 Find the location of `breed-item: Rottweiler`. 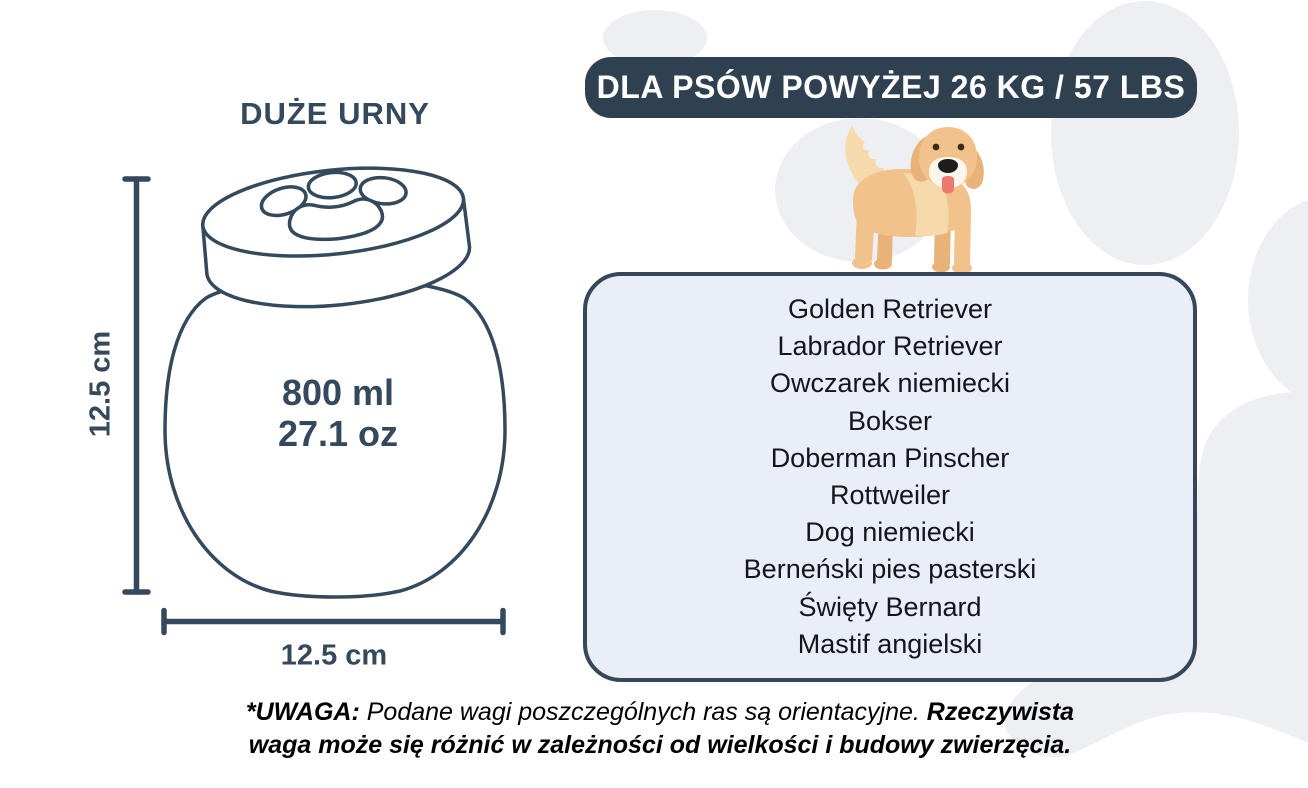

breed-item: Rottweiler is located at coordinates (890, 495).